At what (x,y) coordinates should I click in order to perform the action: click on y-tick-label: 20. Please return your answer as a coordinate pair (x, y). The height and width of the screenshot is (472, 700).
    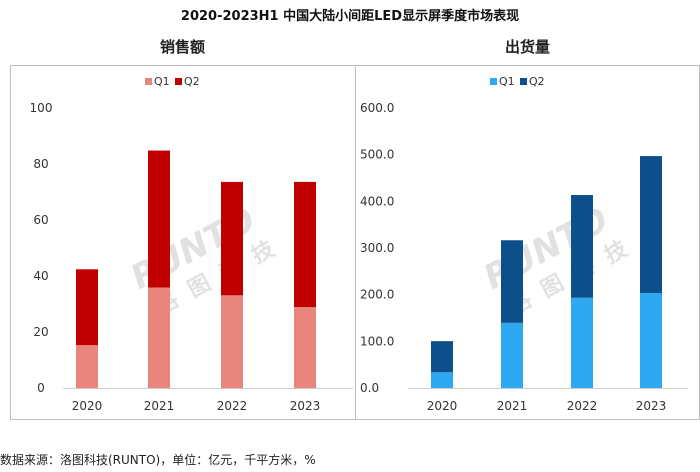
    Looking at the image, I should click on (40, 332).